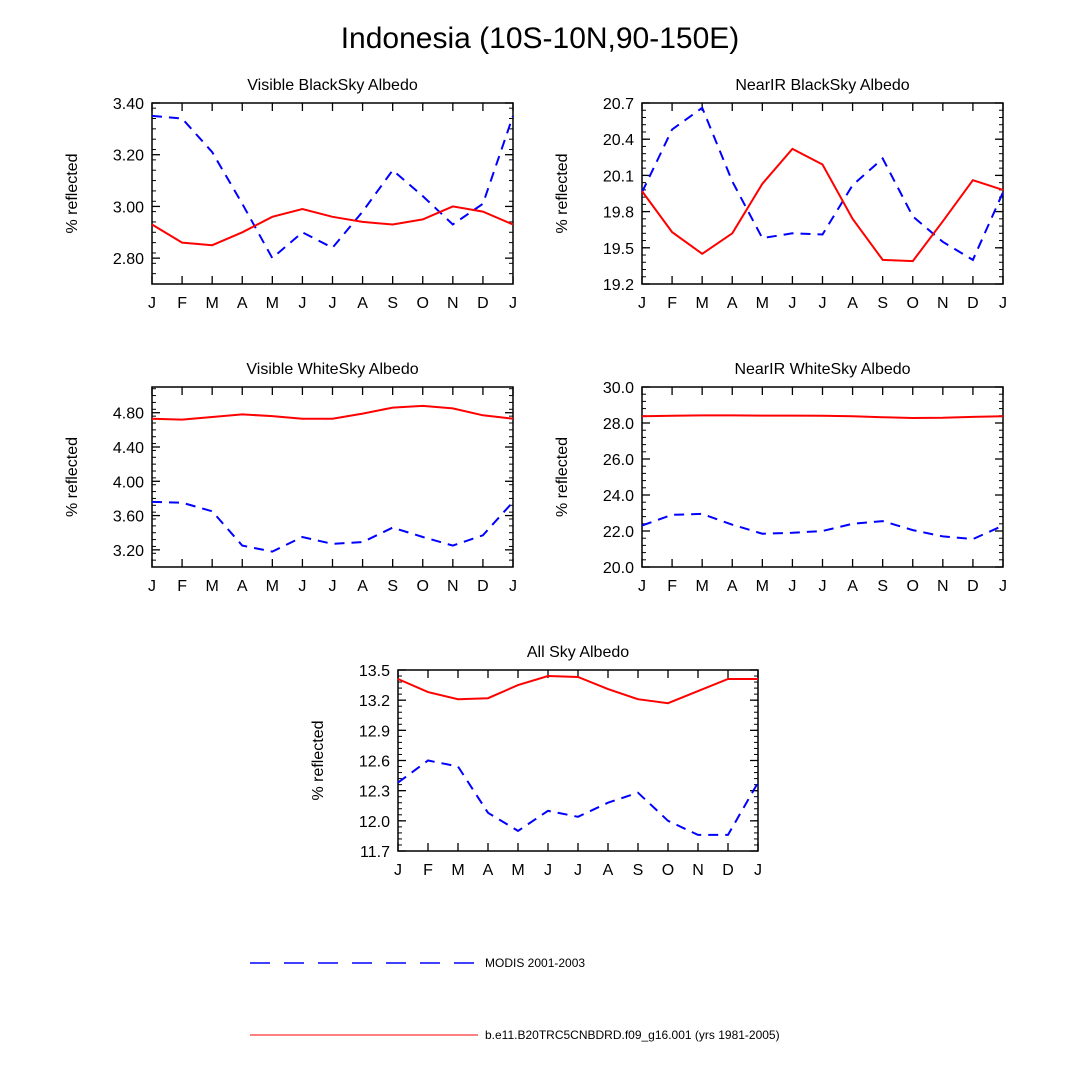 The width and height of the screenshot is (1080, 1080). Describe the element at coordinates (374, 731) in the screenshot. I see `y-tick-label: 12.9` at that location.